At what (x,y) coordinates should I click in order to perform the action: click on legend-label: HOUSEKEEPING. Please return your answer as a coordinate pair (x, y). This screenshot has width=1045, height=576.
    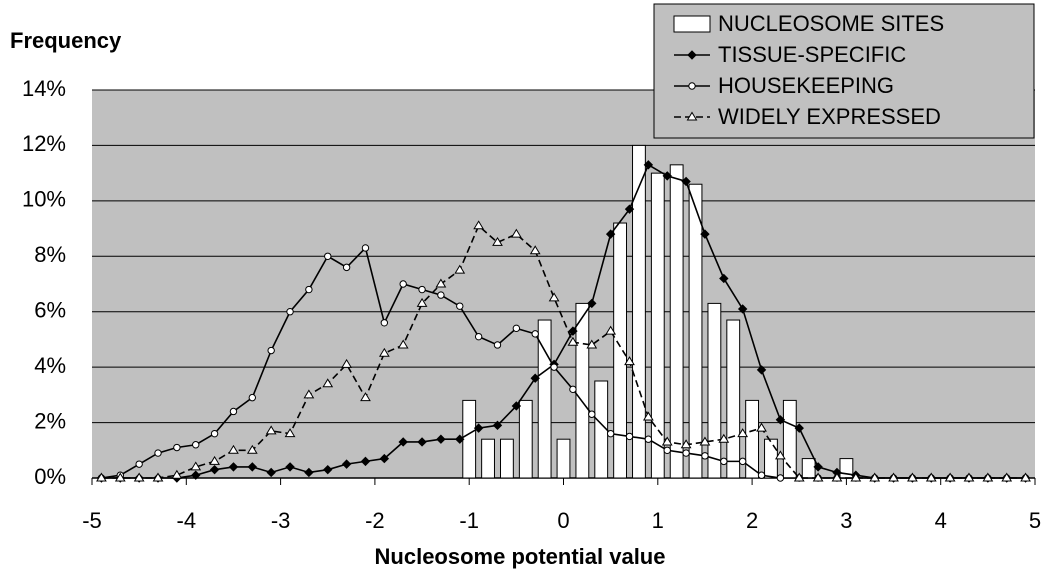
    Looking at the image, I should click on (806, 85).